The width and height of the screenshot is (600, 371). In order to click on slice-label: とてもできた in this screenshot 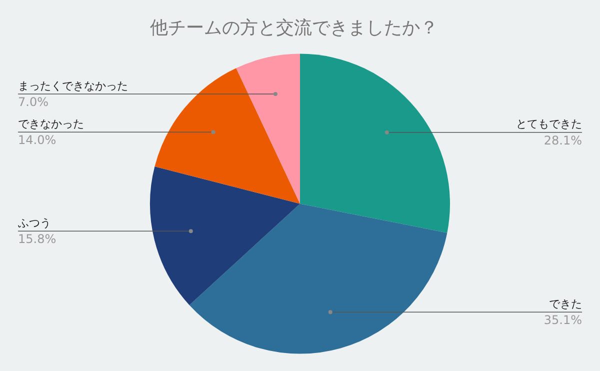, I will do `click(549, 124)`.